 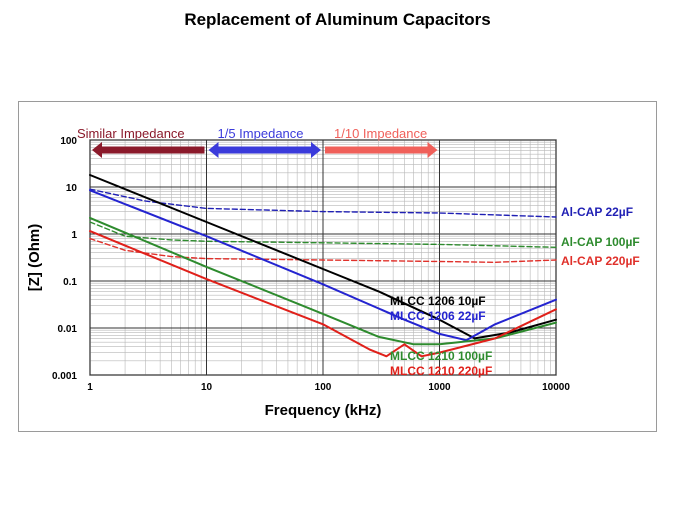 What do you see at coordinates (556, 387) in the screenshot?
I see `x-tick-label: 10000` at bounding box center [556, 387].